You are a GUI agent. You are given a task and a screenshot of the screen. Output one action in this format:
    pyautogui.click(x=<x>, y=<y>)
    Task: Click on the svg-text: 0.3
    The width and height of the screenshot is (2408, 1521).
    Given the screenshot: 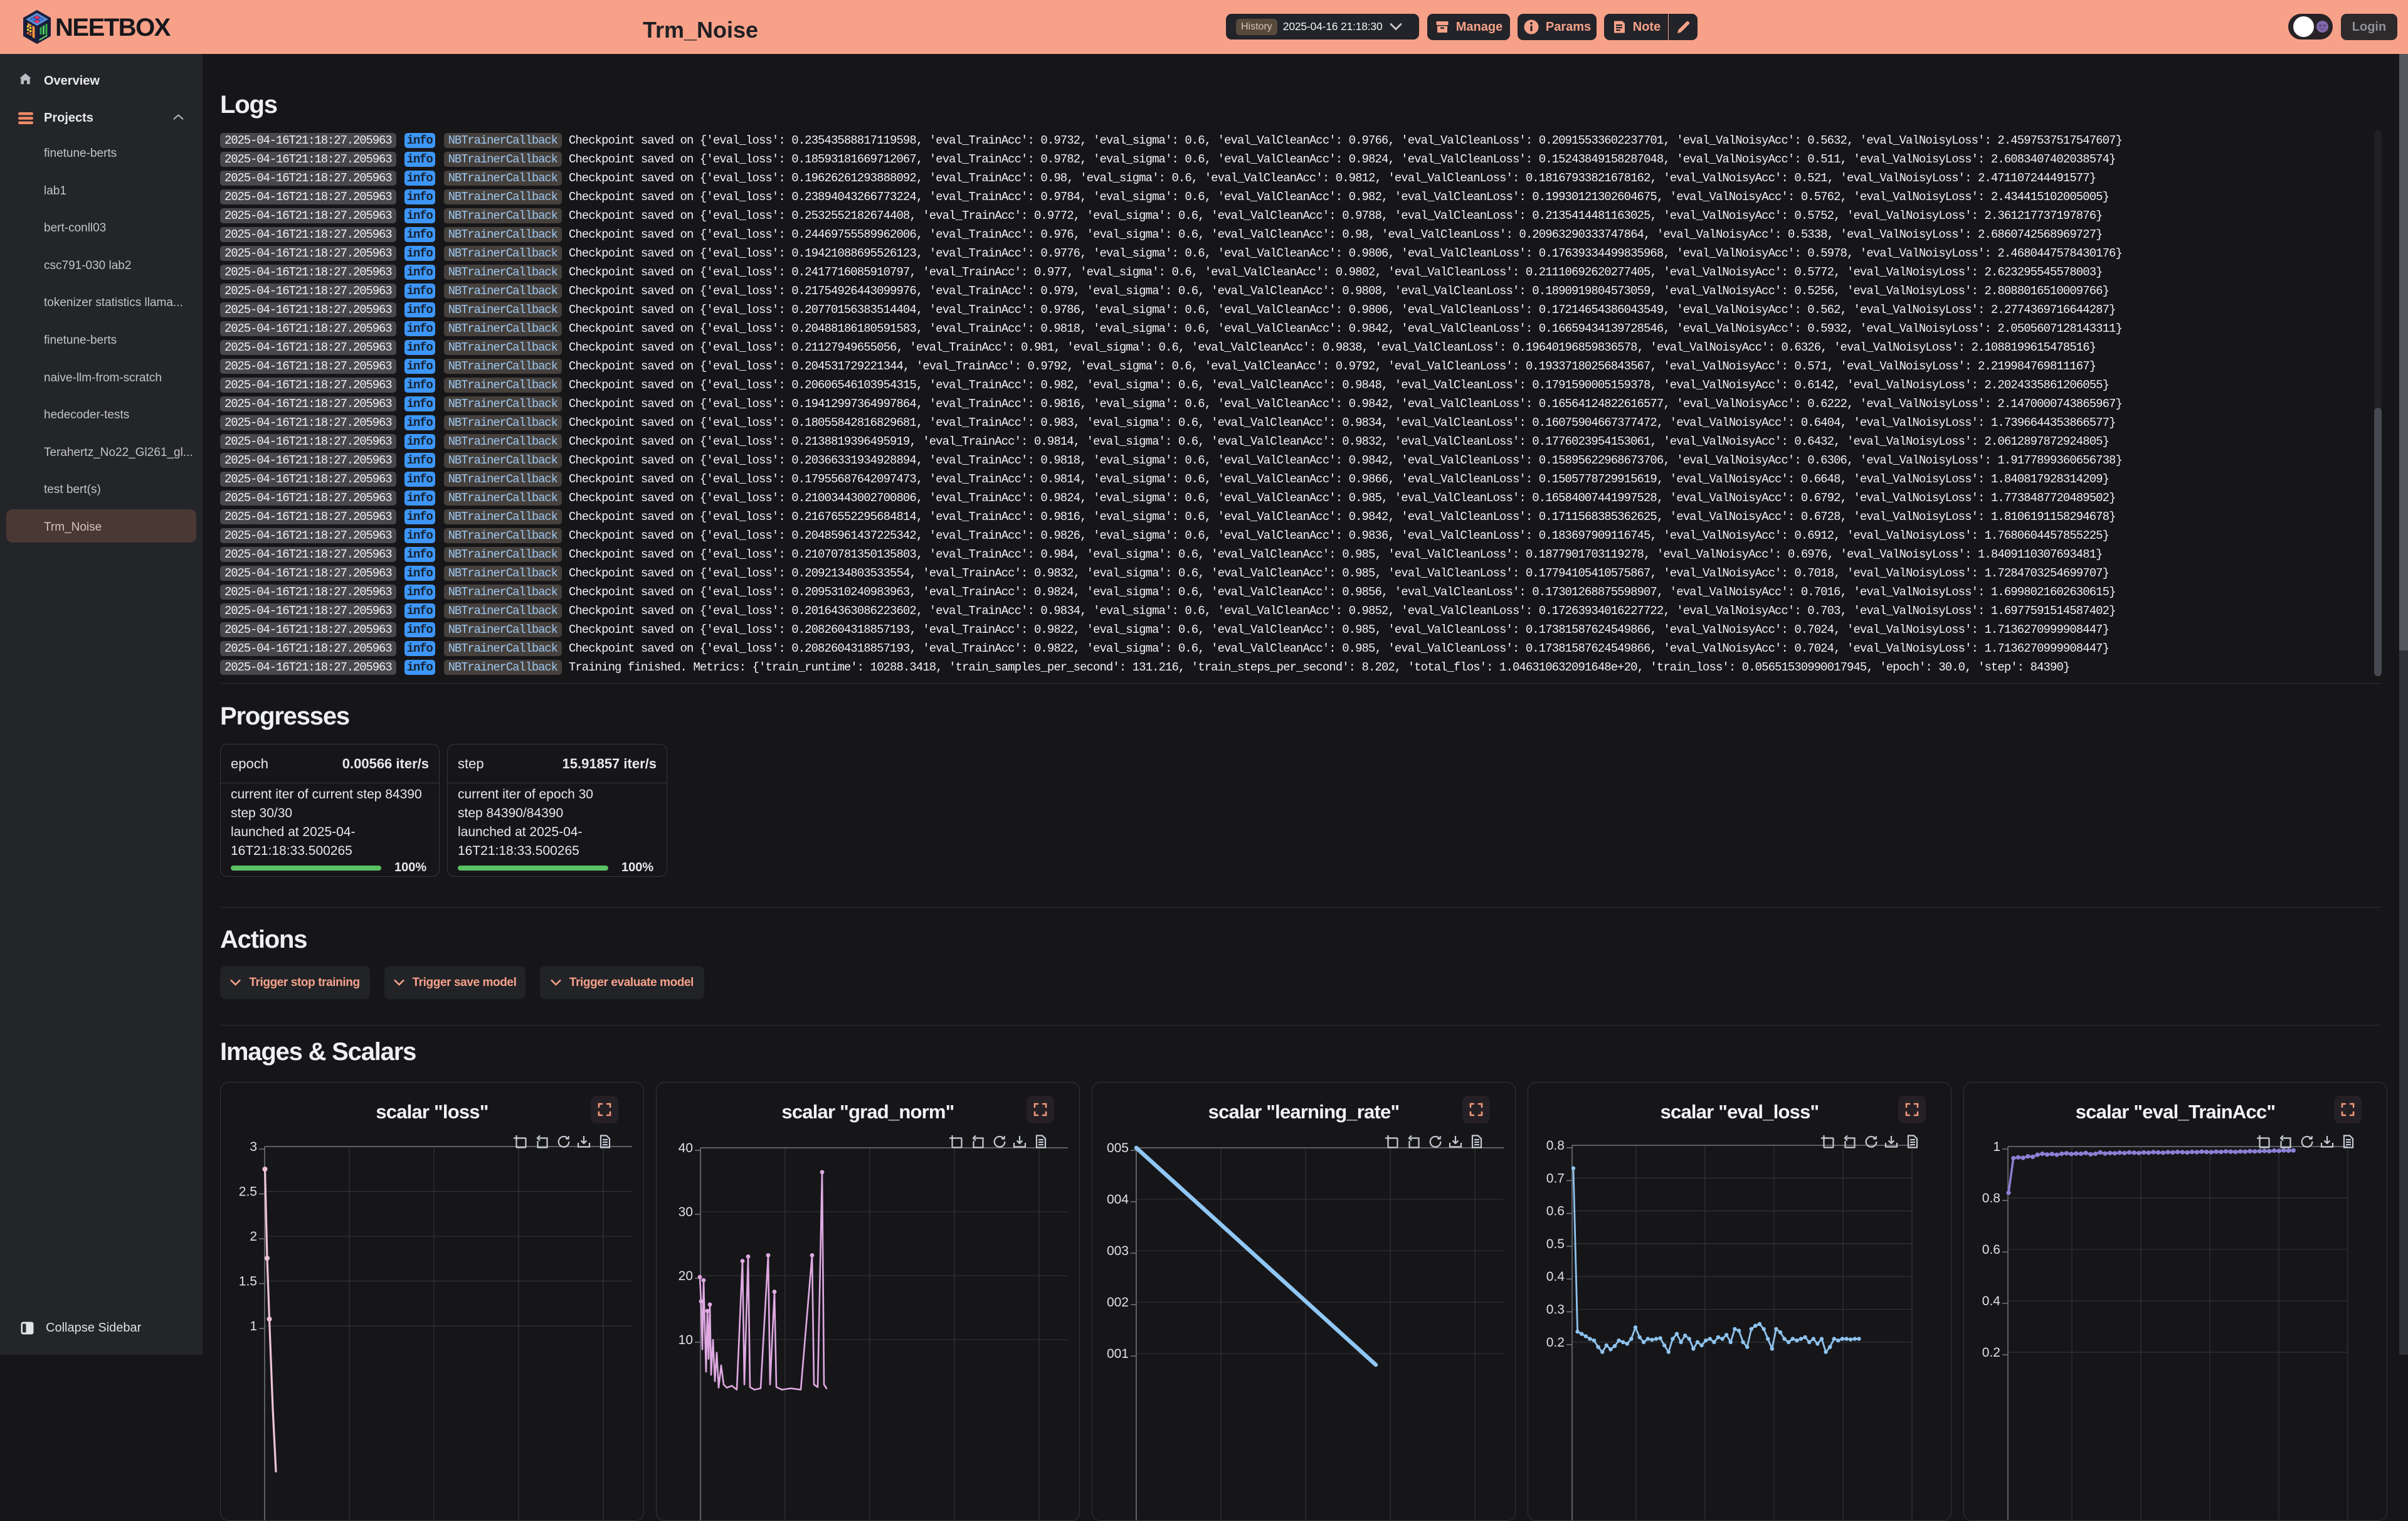 What is the action you would take?
    pyautogui.click(x=1555, y=1310)
    